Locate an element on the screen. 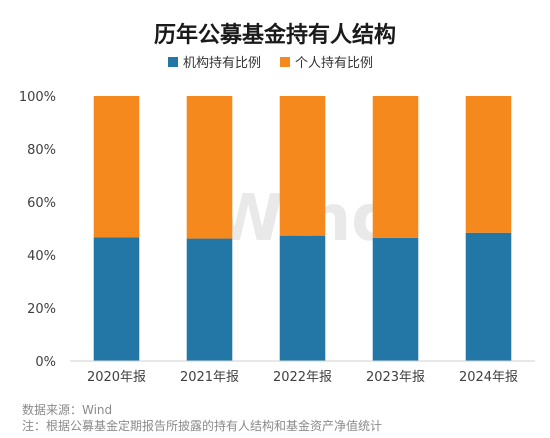 The image size is (550, 438). legend-label-institutional: 机构持有比例 is located at coordinates (222, 63).